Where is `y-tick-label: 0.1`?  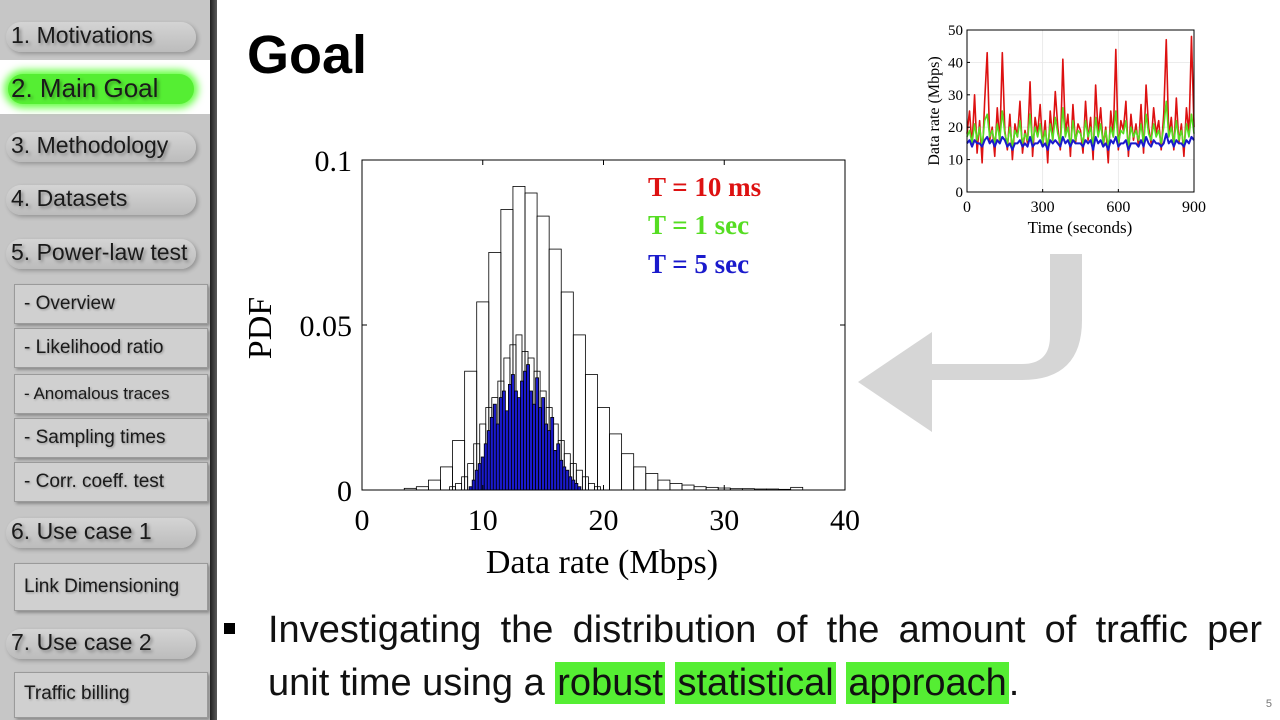
y-tick-label: 0.1 is located at coordinates (334, 161).